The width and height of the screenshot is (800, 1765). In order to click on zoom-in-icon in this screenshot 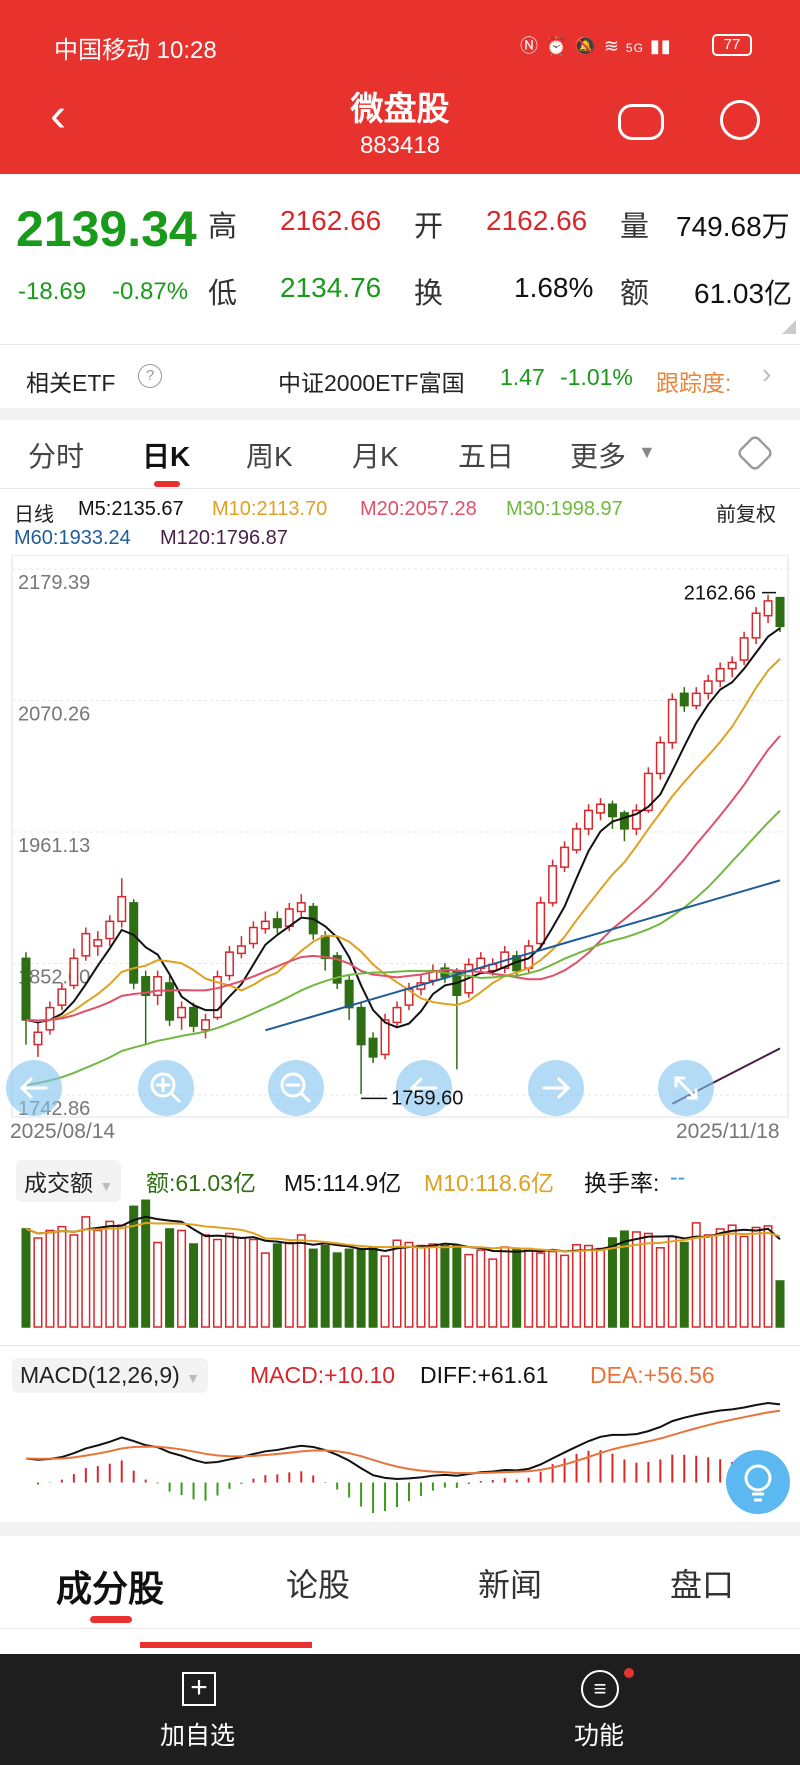, I will do `click(166, 1088)`.